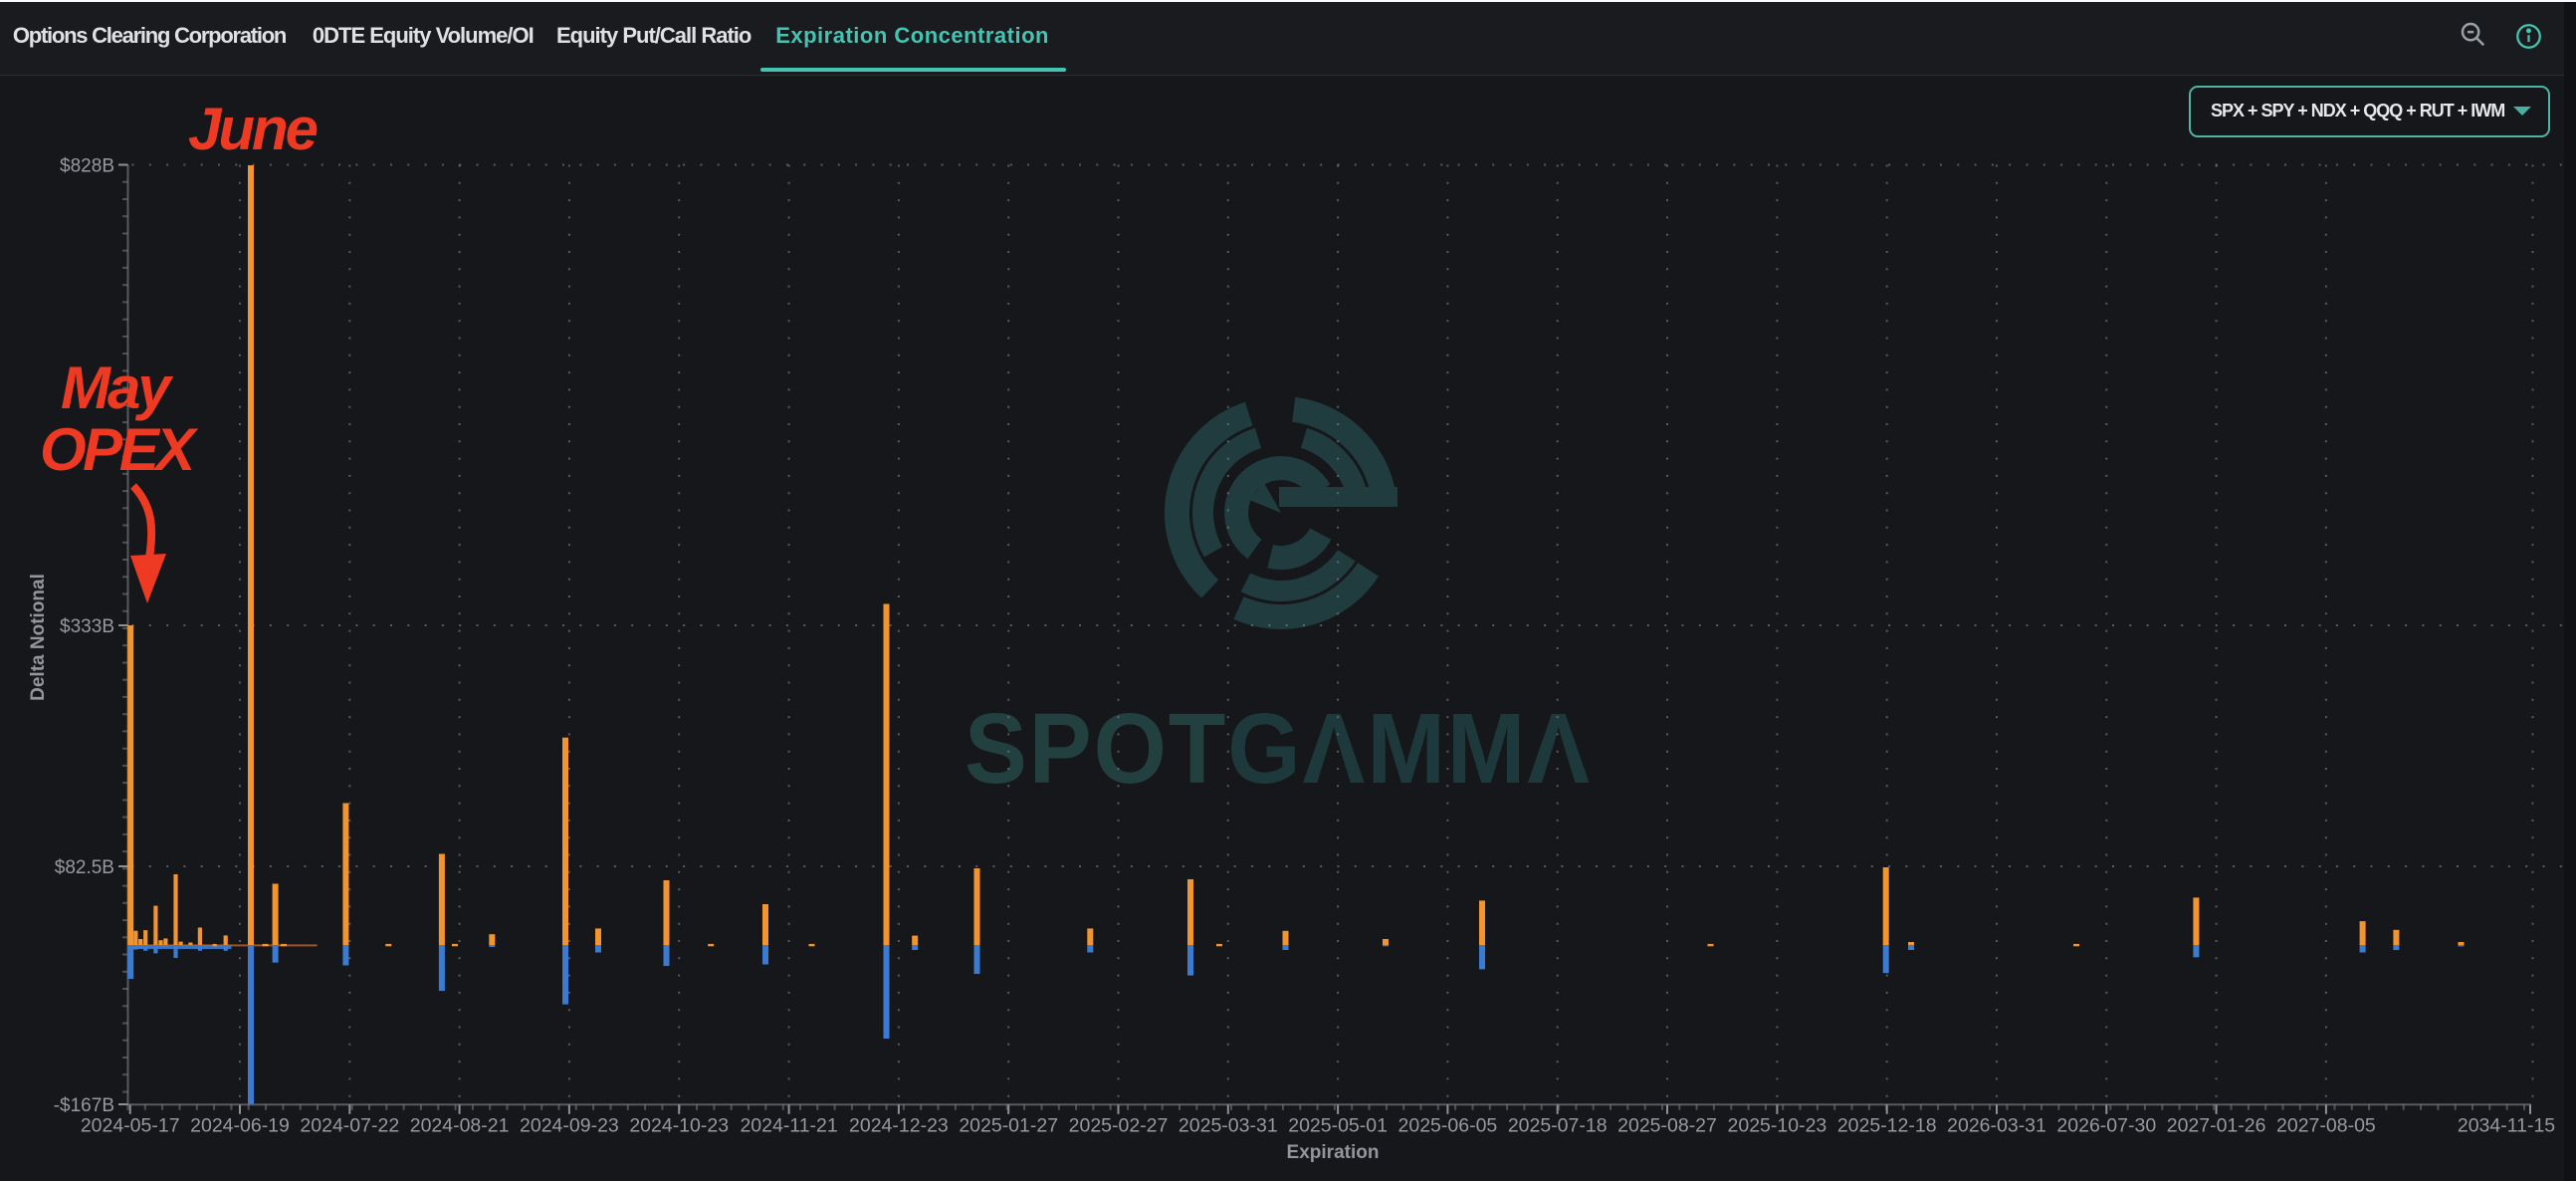 The height and width of the screenshot is (1181, 2576). Describe the element at coordinates (2216, 1126) in the screenshot. I see `svg-text: 2027-01-26` at that location.